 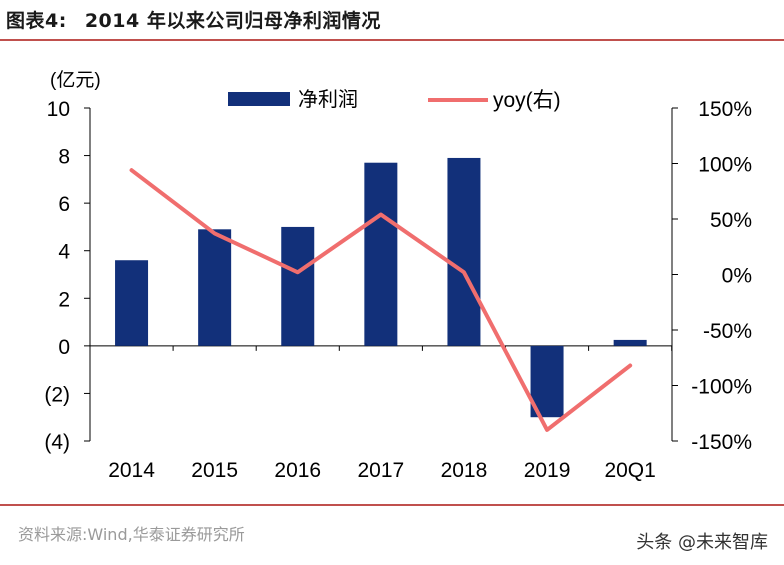 What do you see at coordinates (297, 470) in the screenshot?
I see `category-label: 2016` at bounding box center [297, 470].